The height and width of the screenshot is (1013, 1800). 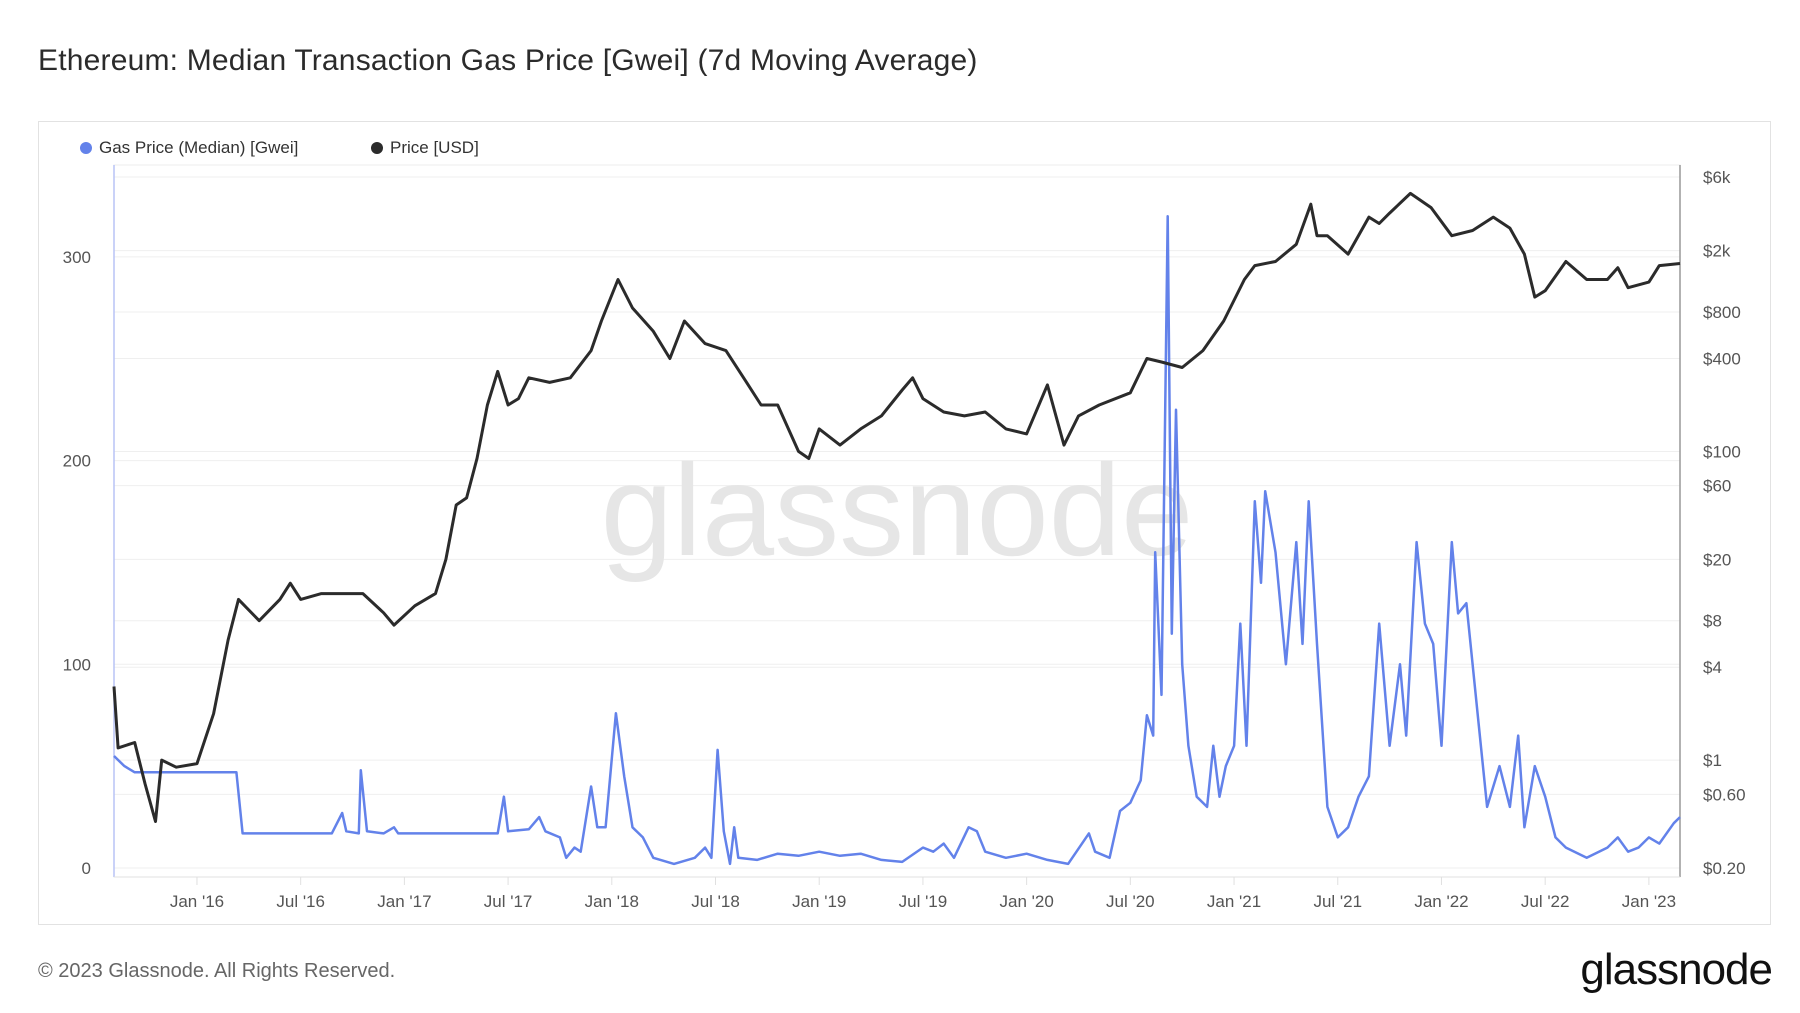 What do you see at coordinates (1717, 486) in the screenshot?
I see `y-right-tick-label: $60` at bounding box center [1717, 486].